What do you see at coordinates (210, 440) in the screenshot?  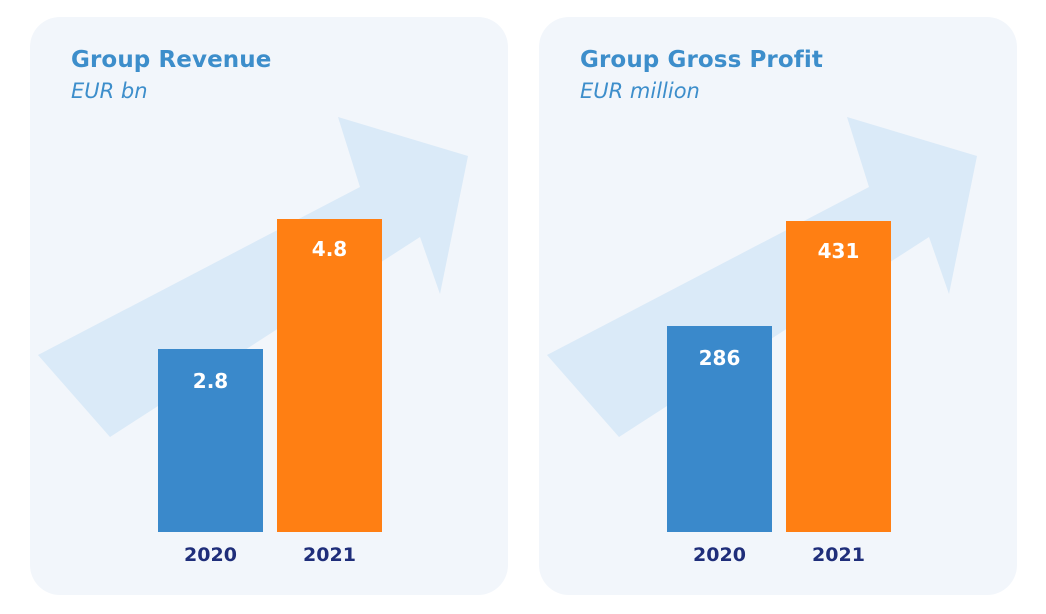 I see `bar-2020: 2.8` at bounding box center [210, 440].